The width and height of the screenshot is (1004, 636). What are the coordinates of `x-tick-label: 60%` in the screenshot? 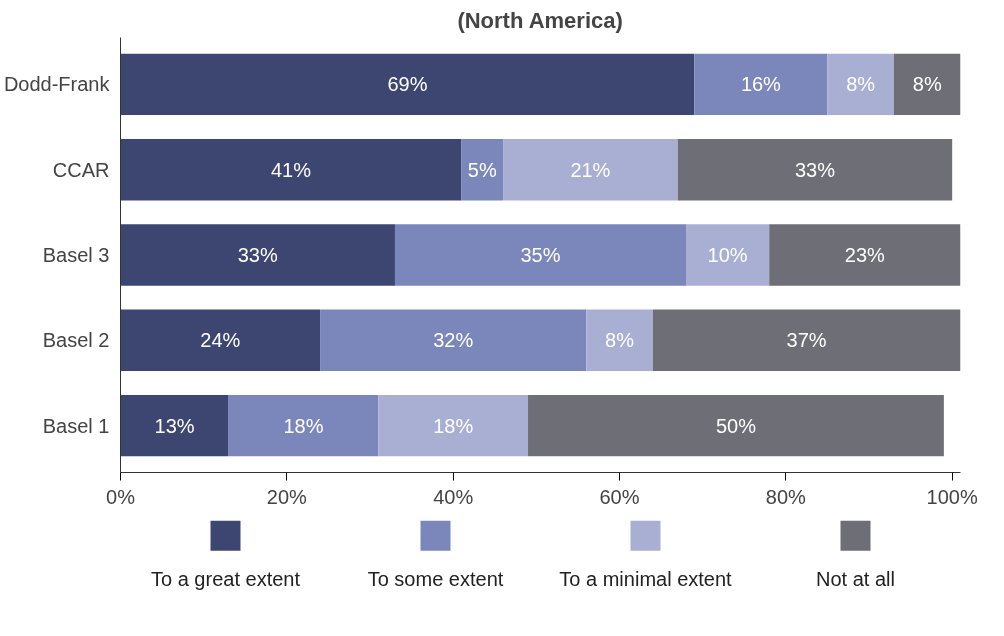 It's located at (619, 496).